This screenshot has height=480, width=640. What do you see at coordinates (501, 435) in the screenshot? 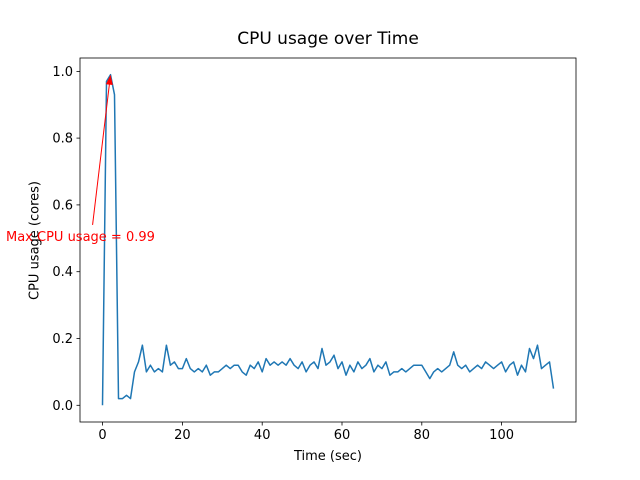
I see `x-tick-label: 100` at bounding box center [501, 435].